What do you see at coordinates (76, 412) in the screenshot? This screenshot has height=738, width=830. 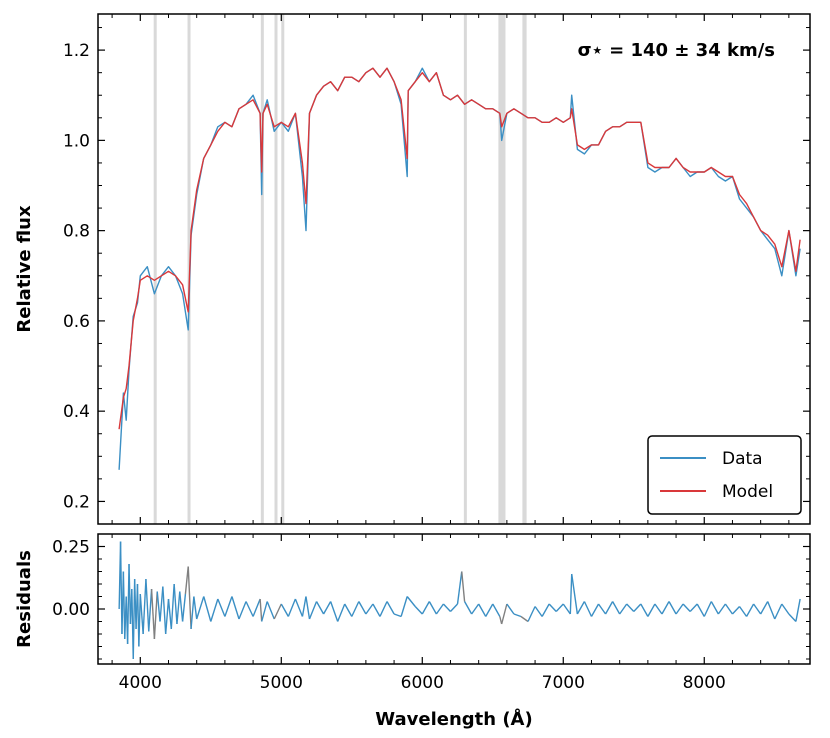 I see `y-tick-label: 0.4` at bounding box center [76, 412].